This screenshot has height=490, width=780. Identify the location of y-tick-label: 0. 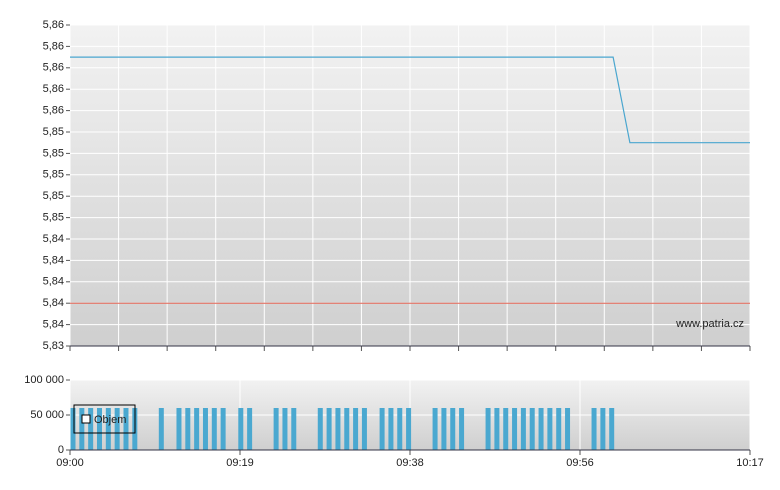
(61, 450).